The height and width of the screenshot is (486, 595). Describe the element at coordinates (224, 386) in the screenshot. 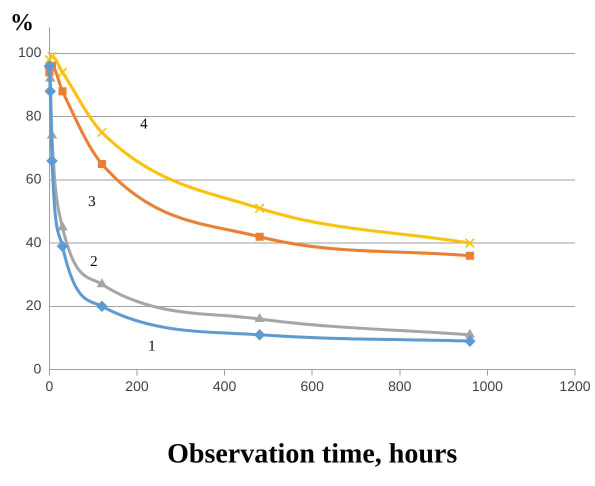

I see `x-tick-label: 400` at that location.